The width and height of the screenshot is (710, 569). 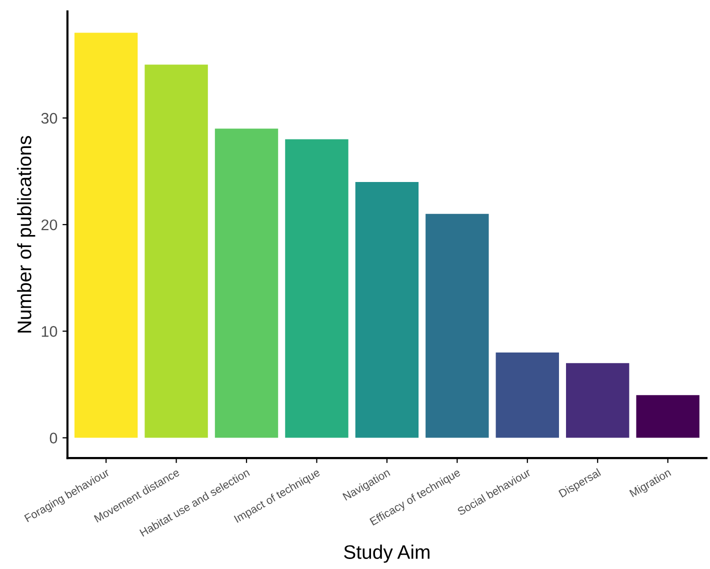 What do you see at coordinates (387, 553) in the screenshot?
I see `x-axis-title: Study Aim` at bounding box center [387, 553].